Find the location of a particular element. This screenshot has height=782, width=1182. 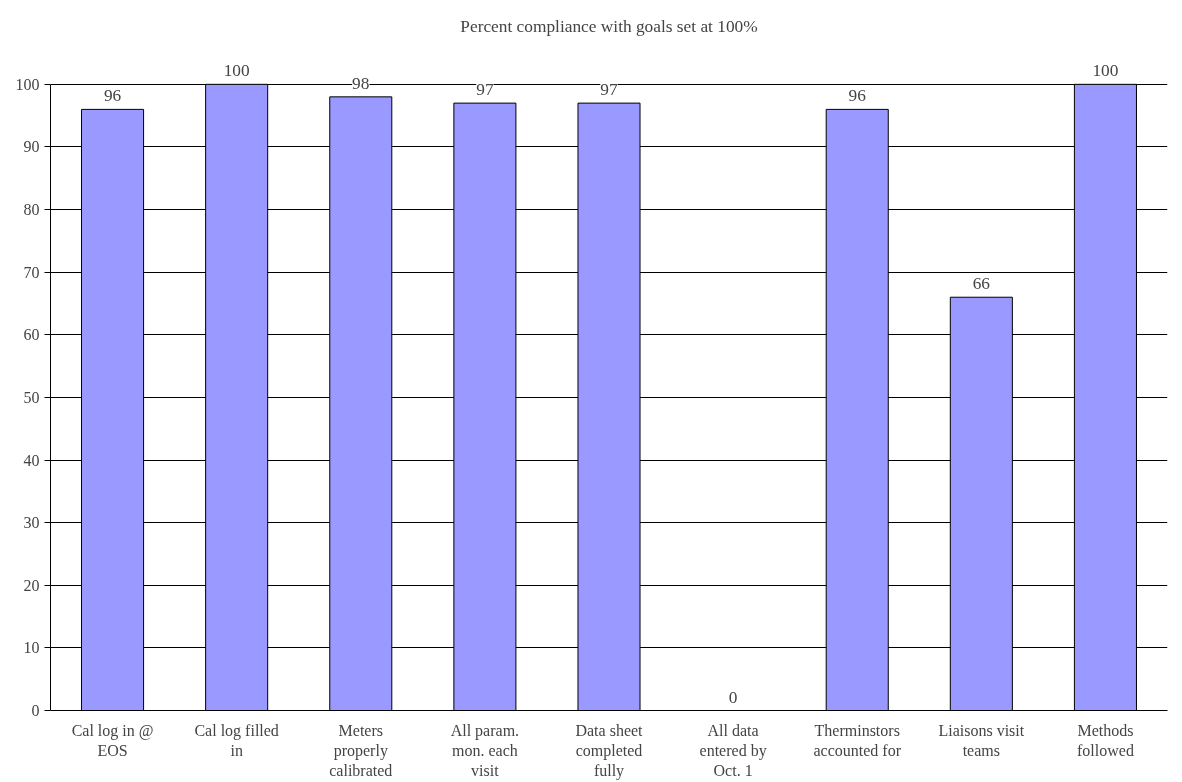

x-tick-label: All param. mon. each visit is located at coordinates (485, 750).